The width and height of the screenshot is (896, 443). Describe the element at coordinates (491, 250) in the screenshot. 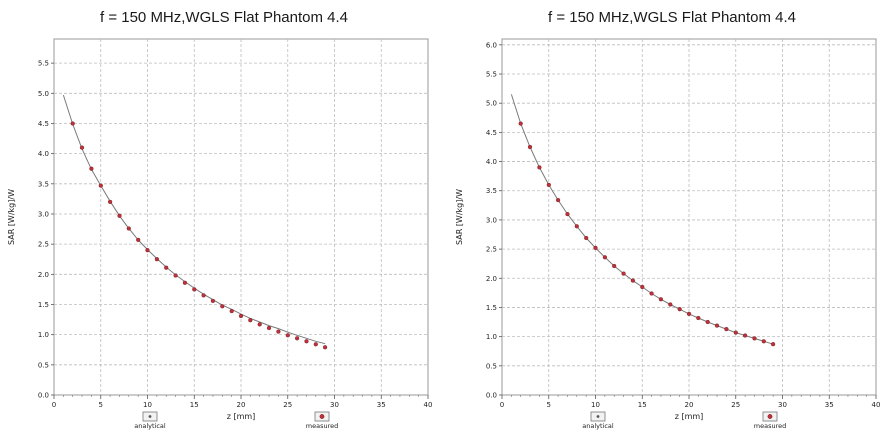

I see `y-tick-label: 2.5` at that location.